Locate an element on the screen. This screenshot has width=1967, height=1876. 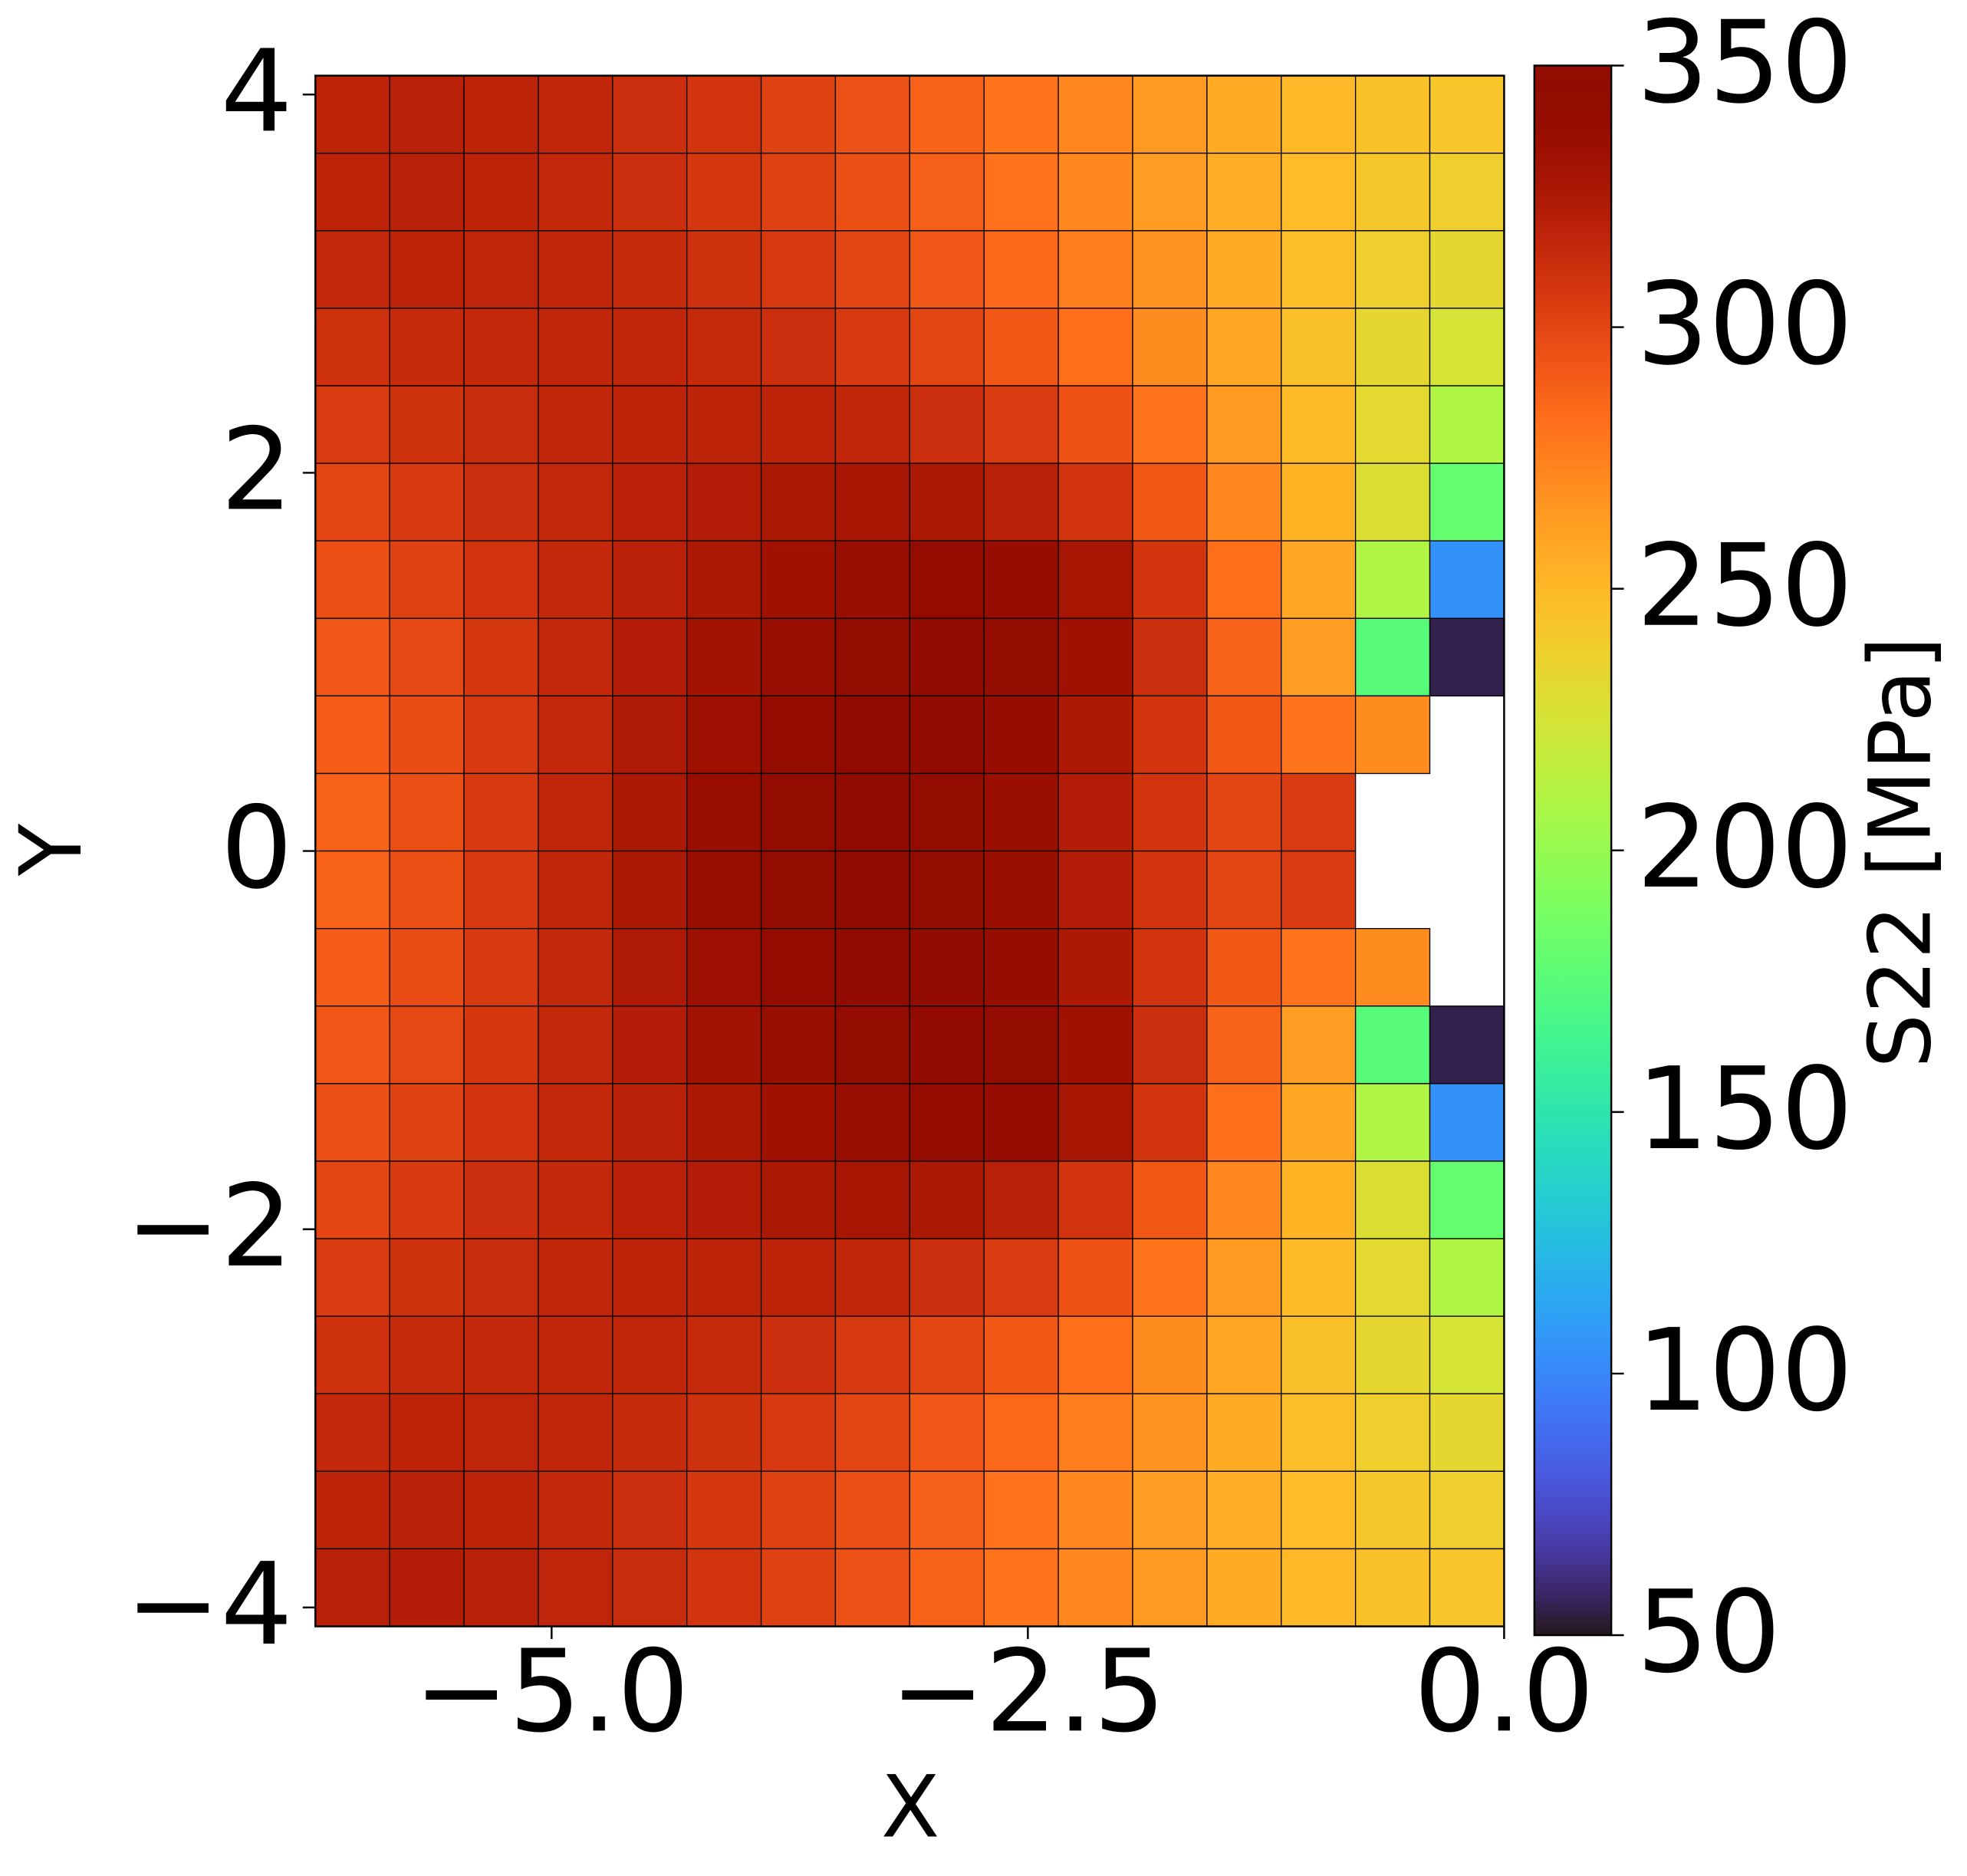
colorbar is located at coordinates (1573, 851).